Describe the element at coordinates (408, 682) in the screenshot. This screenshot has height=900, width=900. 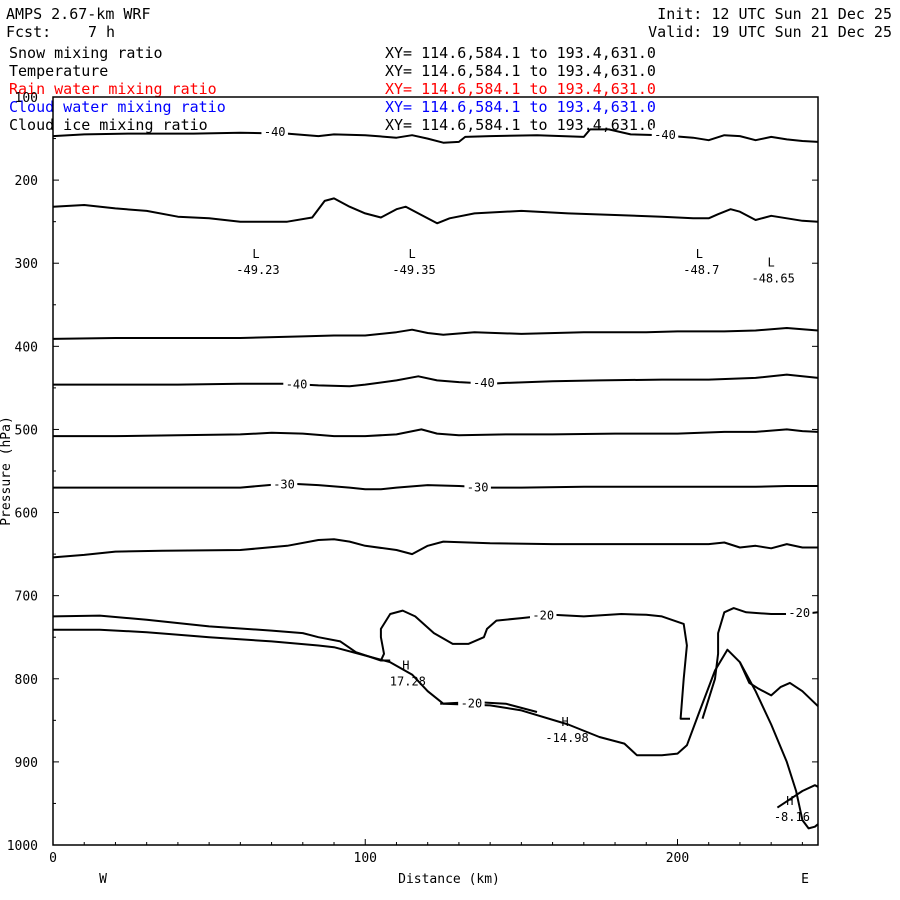
I see `extremum-value: 17.28` at that location.